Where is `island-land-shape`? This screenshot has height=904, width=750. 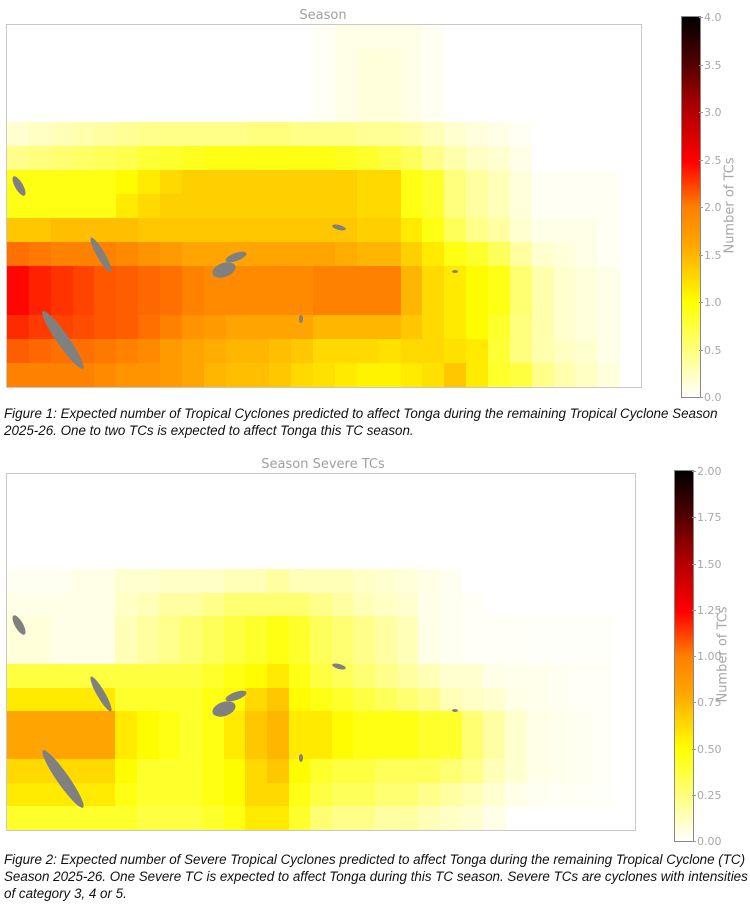
island-land-shape is located at coordinates (301, 319).